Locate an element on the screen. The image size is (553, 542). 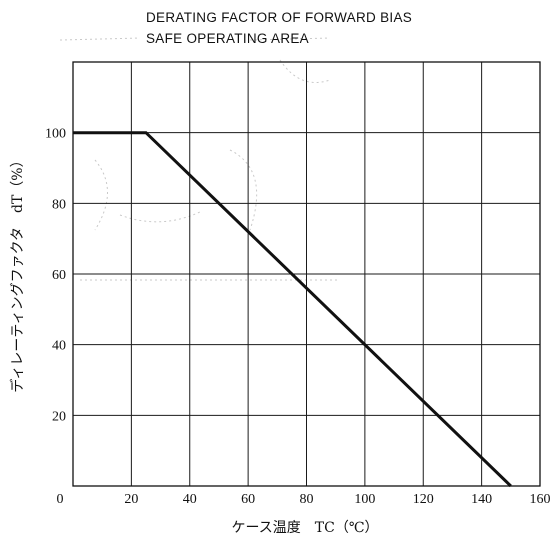
y-tick-label: 40 is located at coordinates (59, 346).